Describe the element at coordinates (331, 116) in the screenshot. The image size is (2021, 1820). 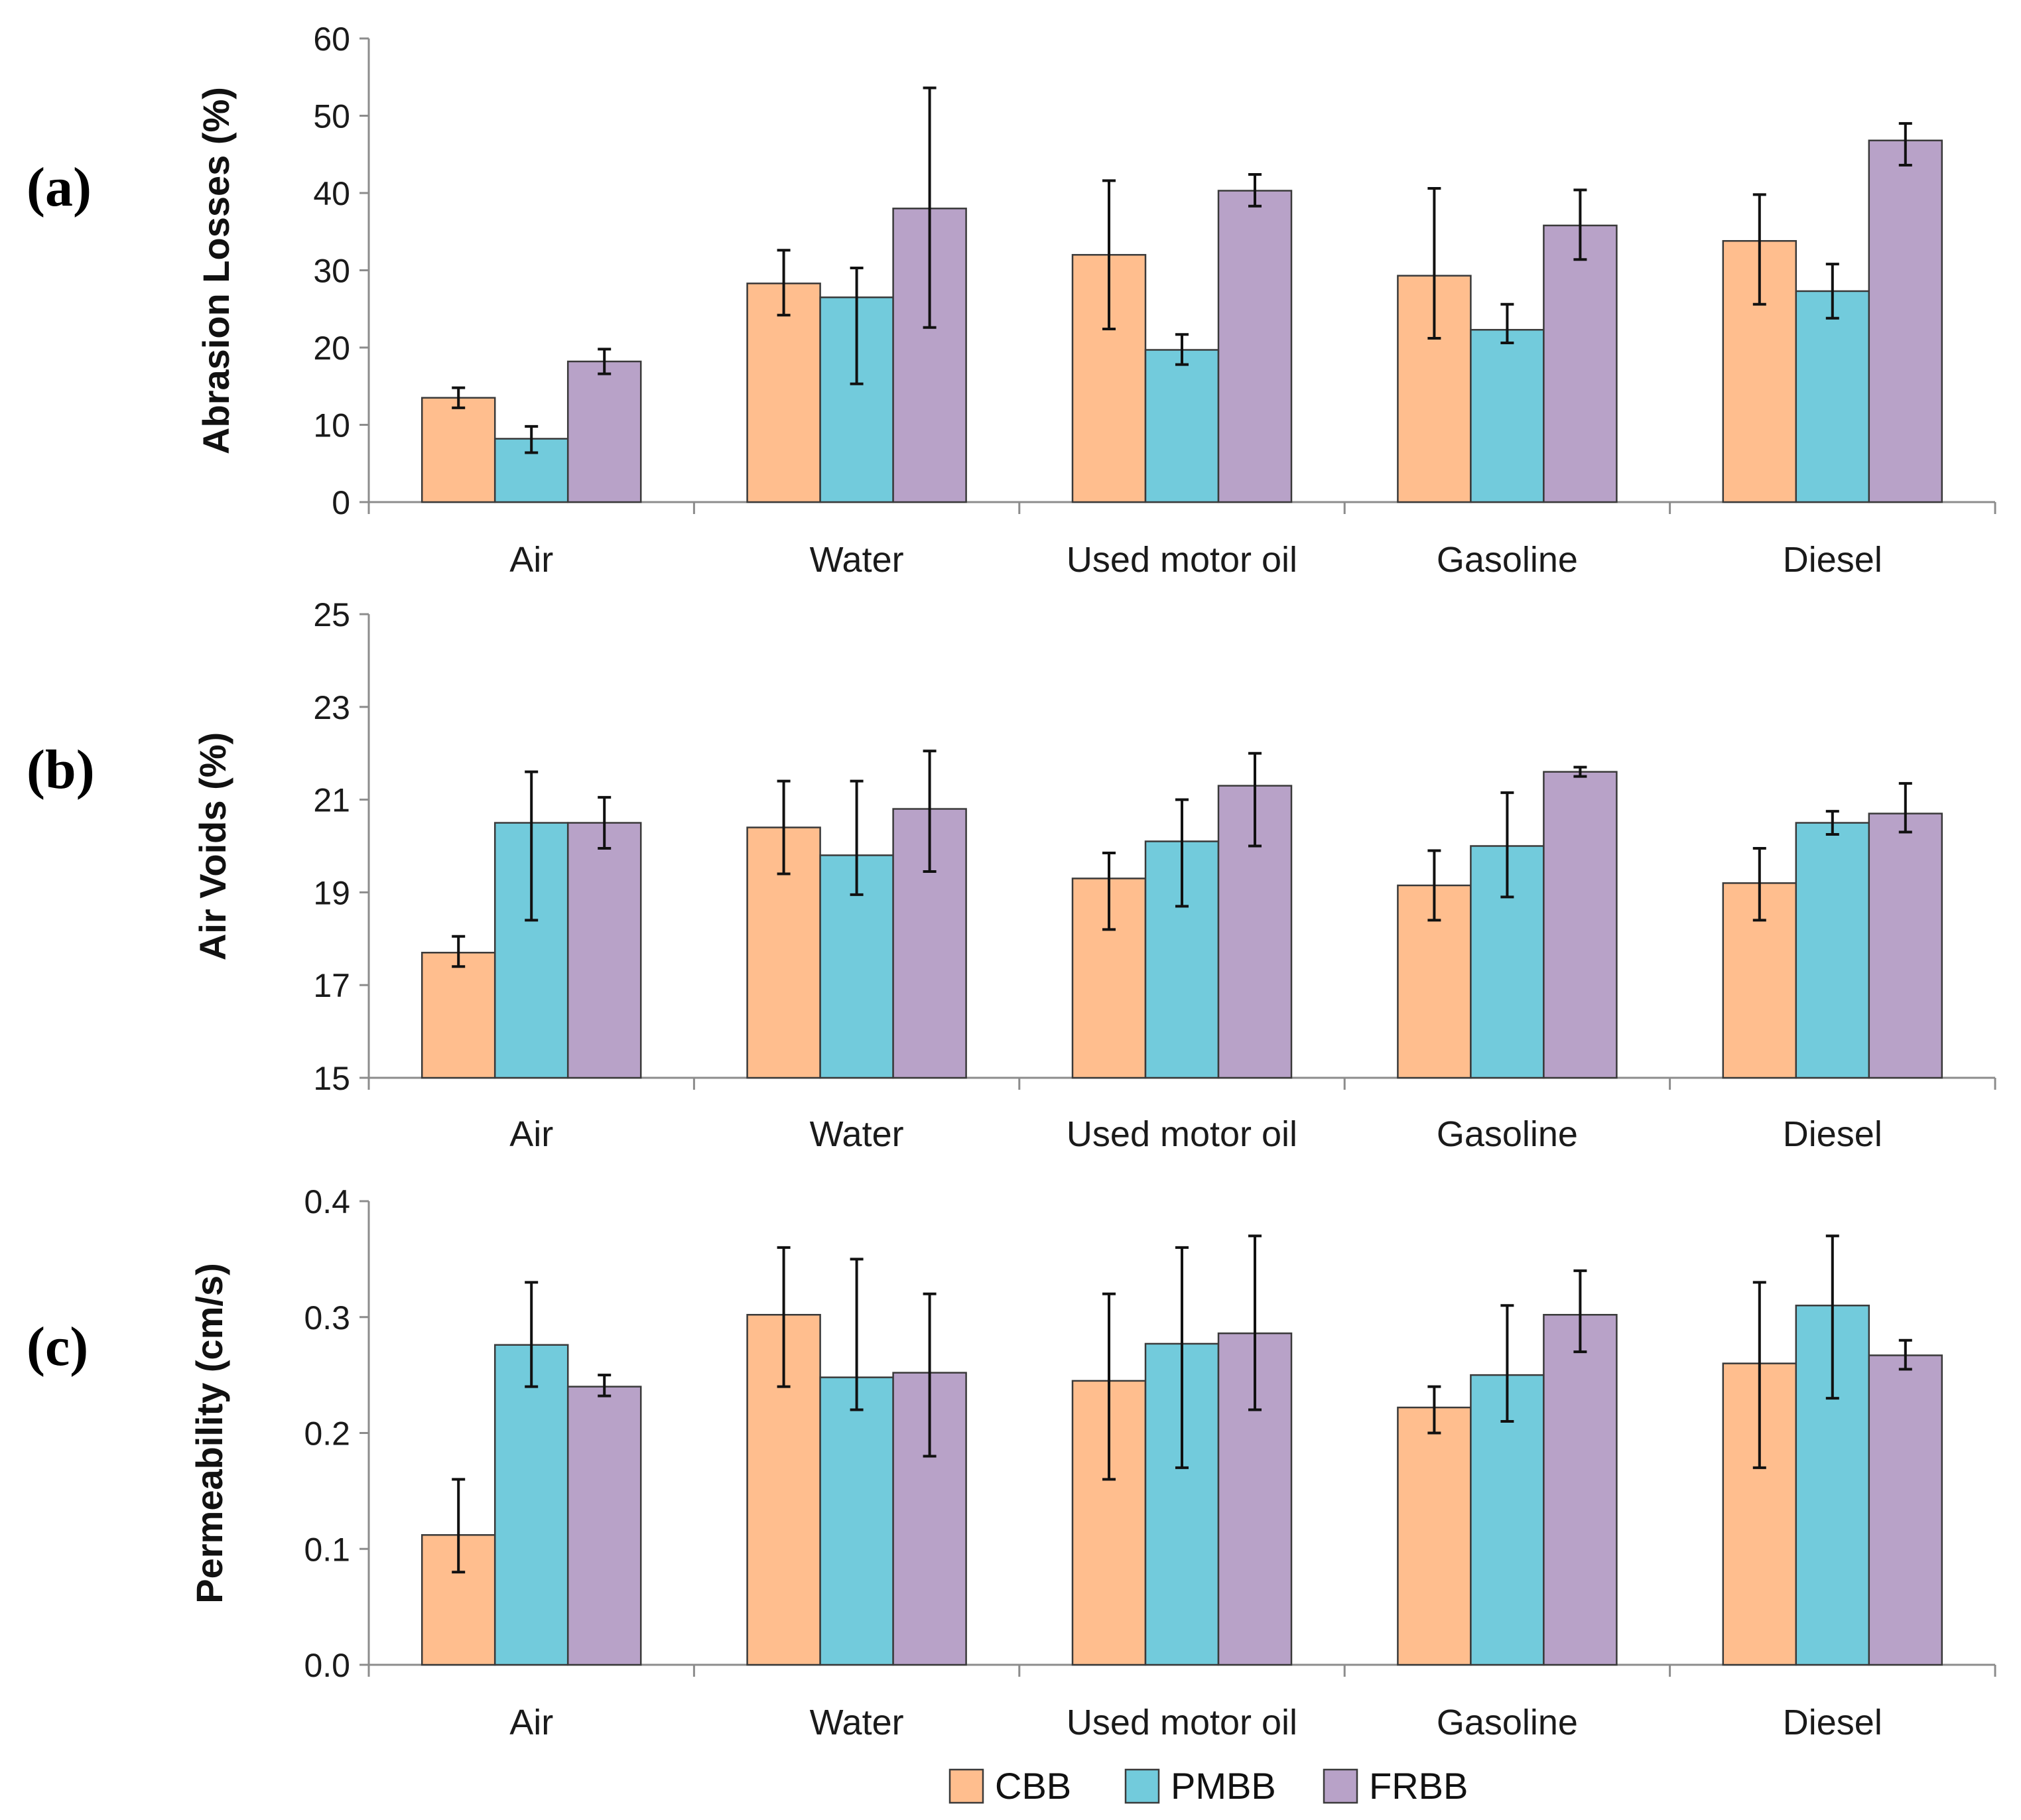
I see `y-tick-label: 50` at that location.